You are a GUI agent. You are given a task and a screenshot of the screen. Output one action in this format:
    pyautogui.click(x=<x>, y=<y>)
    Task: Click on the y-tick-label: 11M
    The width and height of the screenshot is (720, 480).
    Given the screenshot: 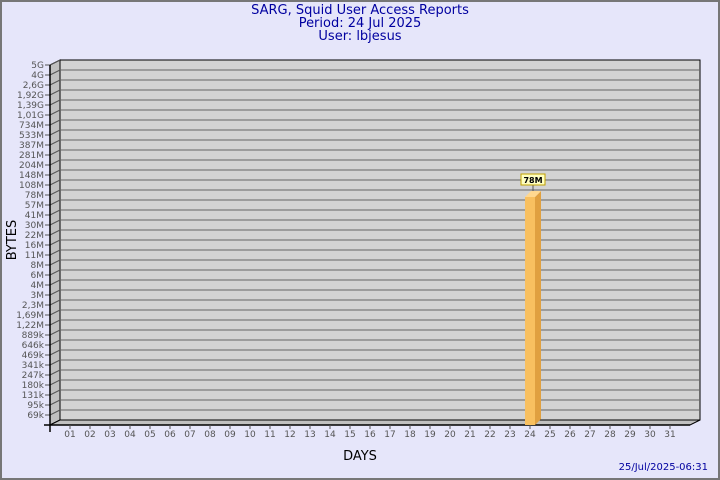 What is the action you would take?
    pyautogui.click(x=34, y=256)
    